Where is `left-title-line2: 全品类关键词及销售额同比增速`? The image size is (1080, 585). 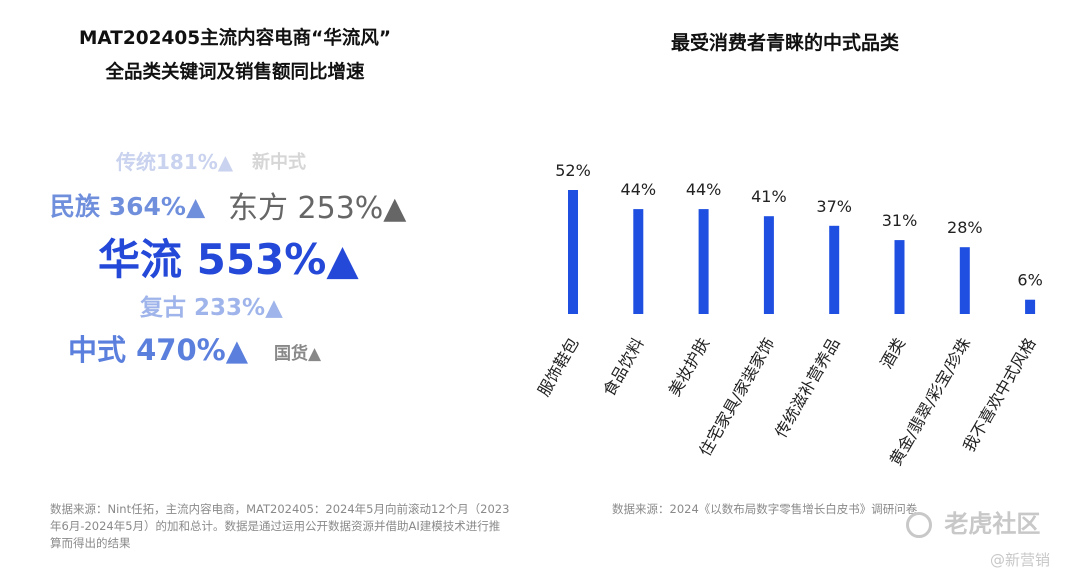 left-title-line2: 全品类关键词及销售额同比增速 is located at coordinates (235, 72).